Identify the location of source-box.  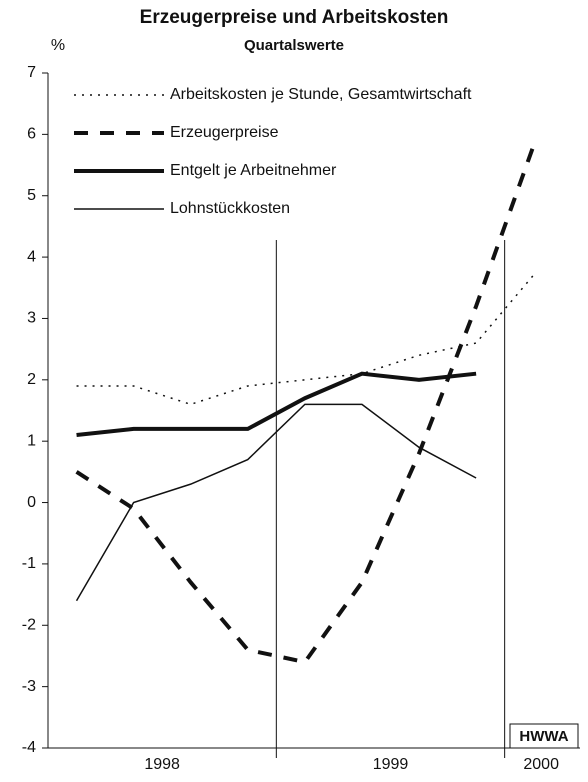
(544, 736).